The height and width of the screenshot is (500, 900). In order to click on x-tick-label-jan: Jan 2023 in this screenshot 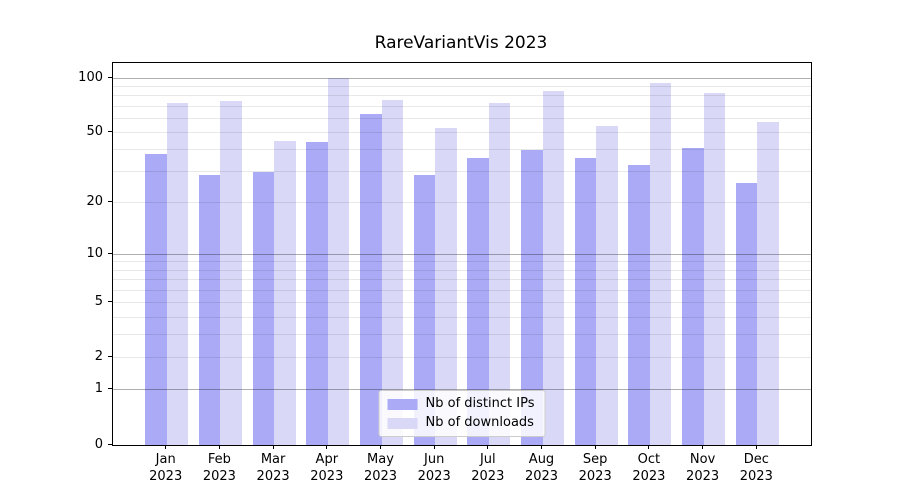, I will do `click(166, 468)`.